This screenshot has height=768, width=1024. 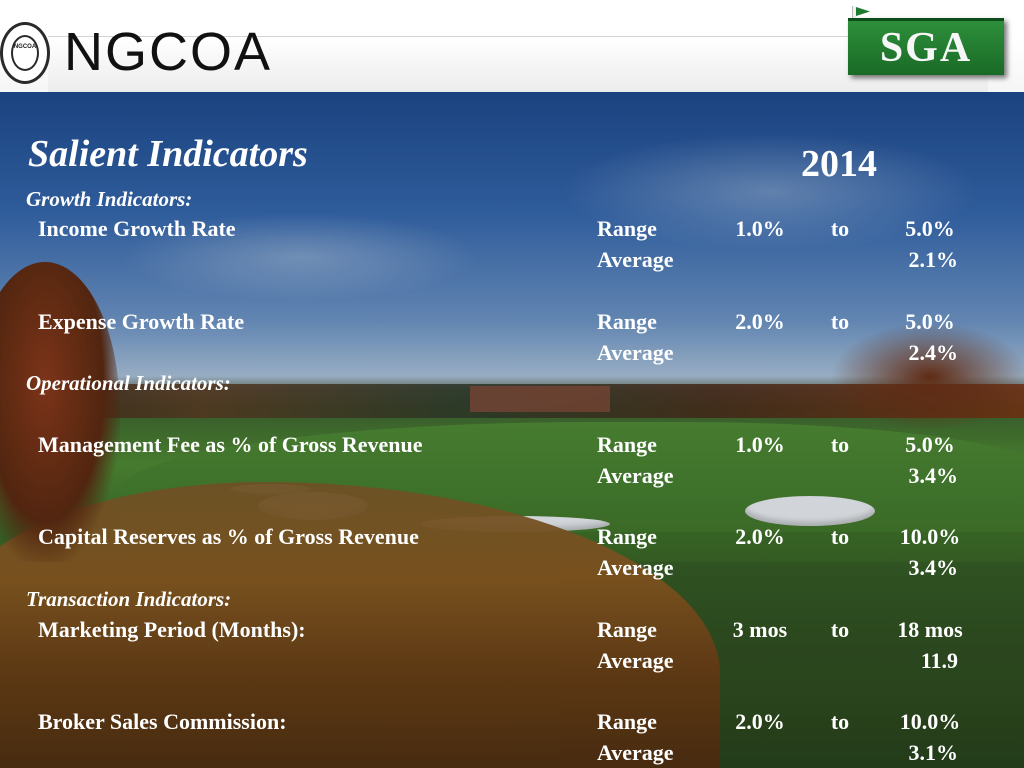 I want to click on tree-right, so click(x=927, y=377).